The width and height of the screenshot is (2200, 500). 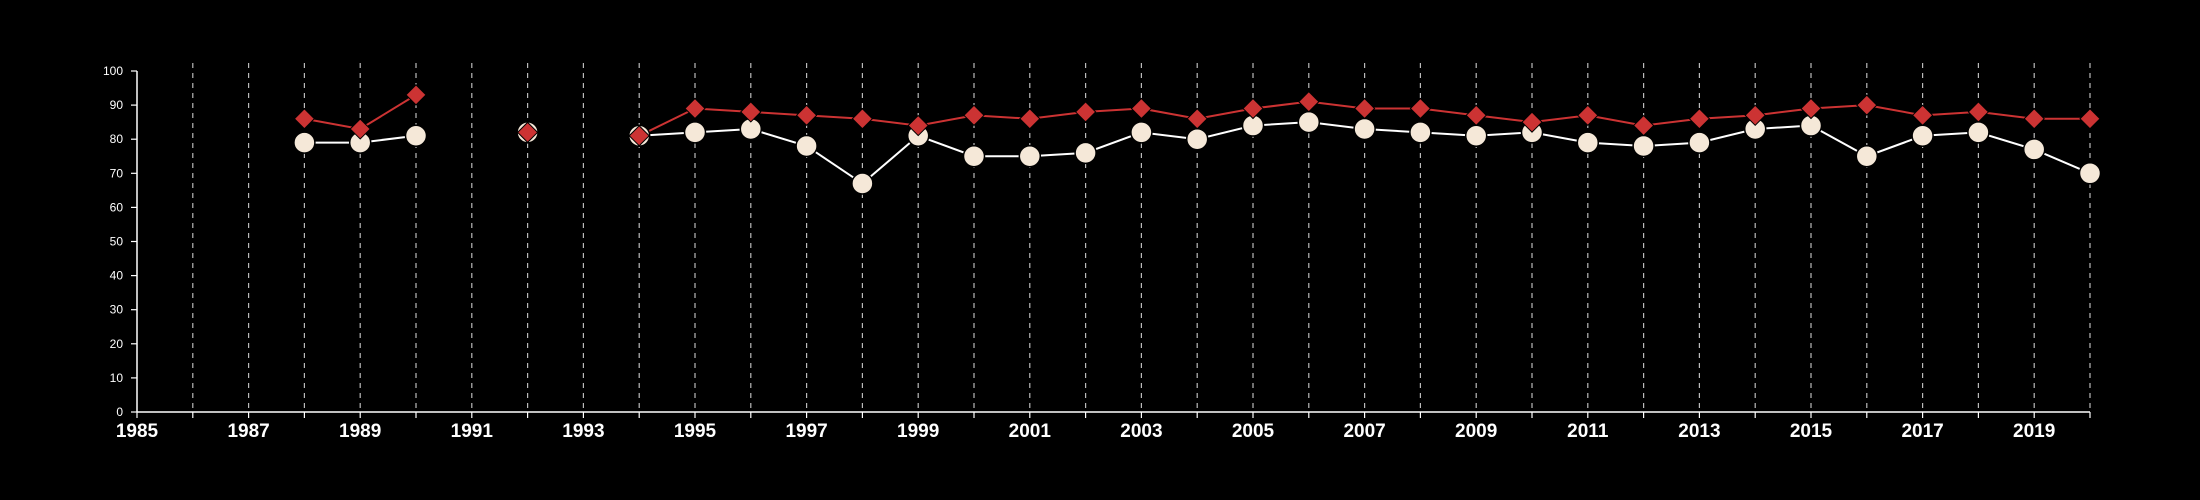 I want to click on x-tick-label: 2015, so click(x=1811, y=431).